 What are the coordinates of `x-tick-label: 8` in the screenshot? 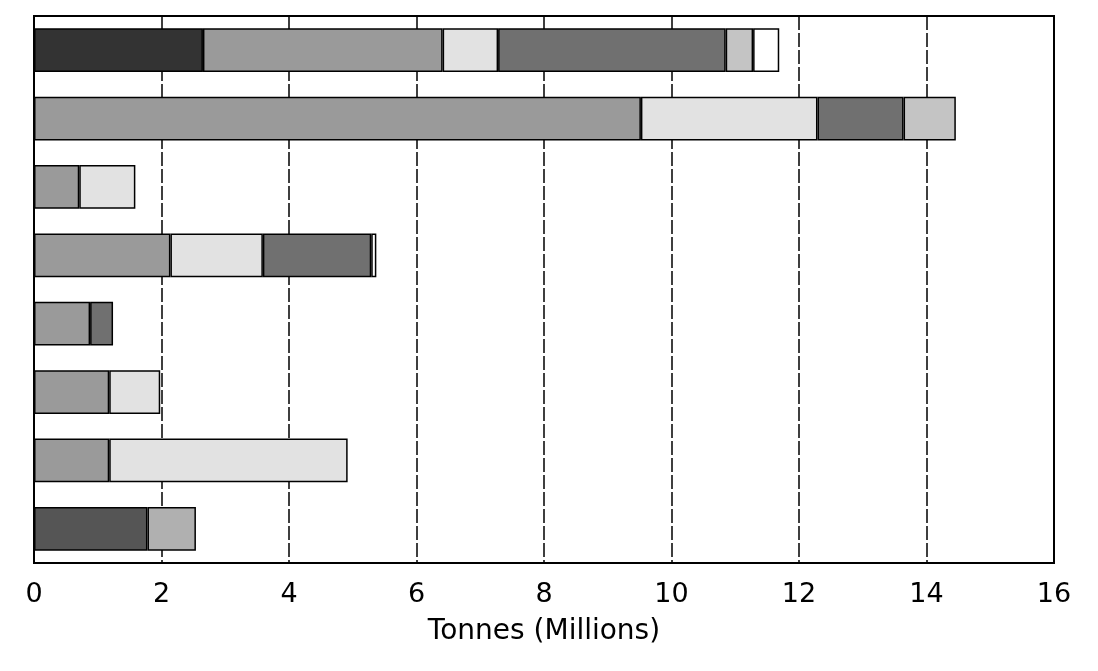 It's located at (544, 592).